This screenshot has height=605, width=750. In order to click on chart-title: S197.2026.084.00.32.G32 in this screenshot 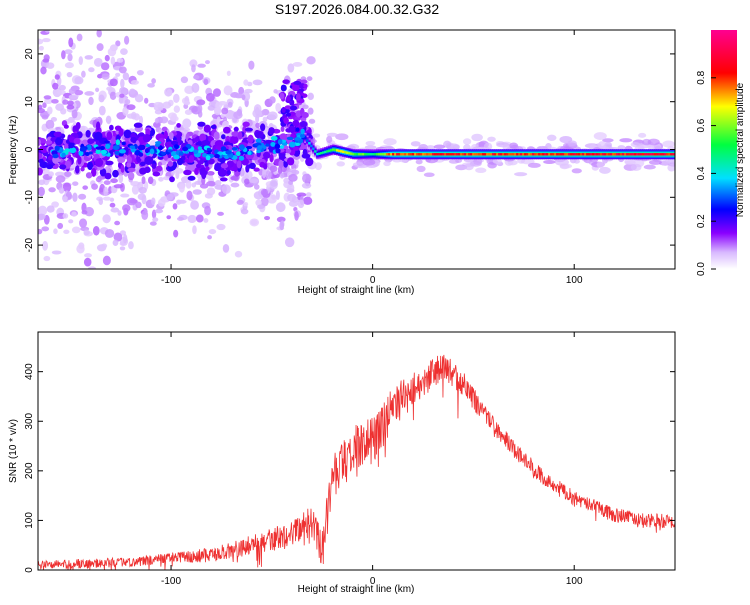, I will do `click(357, 9)`.